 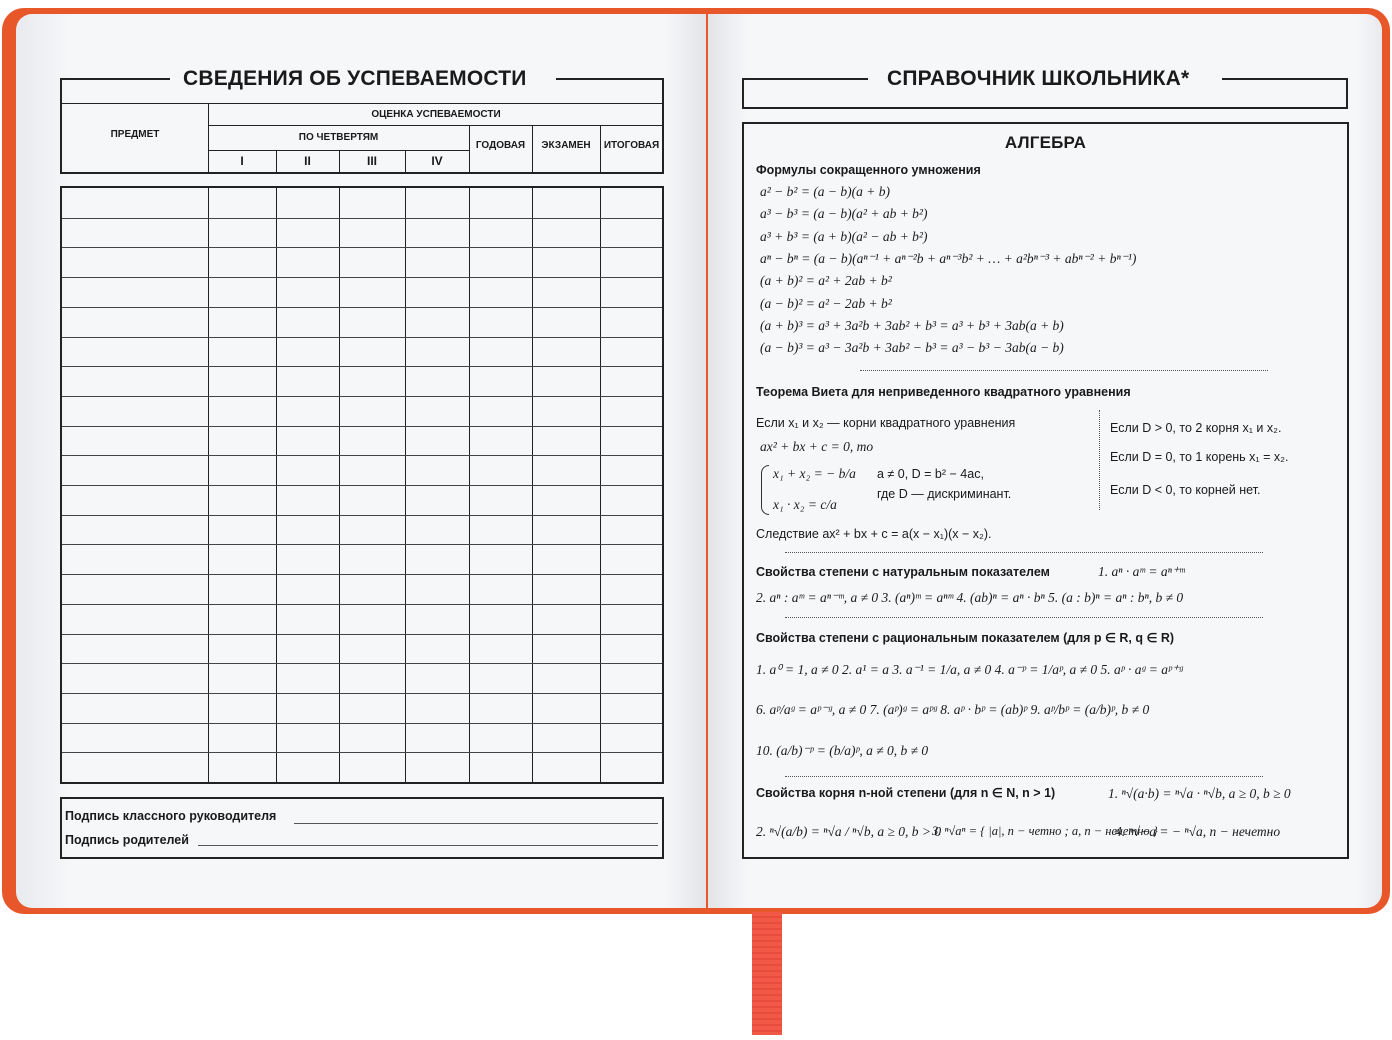 What do you see at coordinates (371, 161) in the screenshot?
I see `header-q3: III` at bounding box center [371, 161].